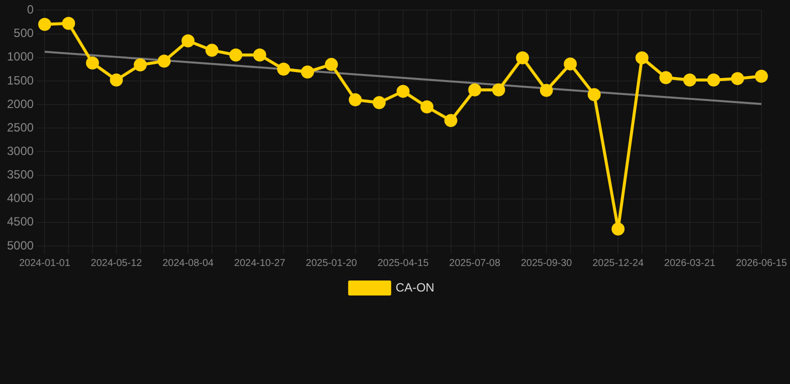 The height and width of the screenshot is (384, 790). What do you see at coordinates (690, 263) in the screenshot?
I see `x-tick-label: 2026-03-21` at bounding box center [690, 263].